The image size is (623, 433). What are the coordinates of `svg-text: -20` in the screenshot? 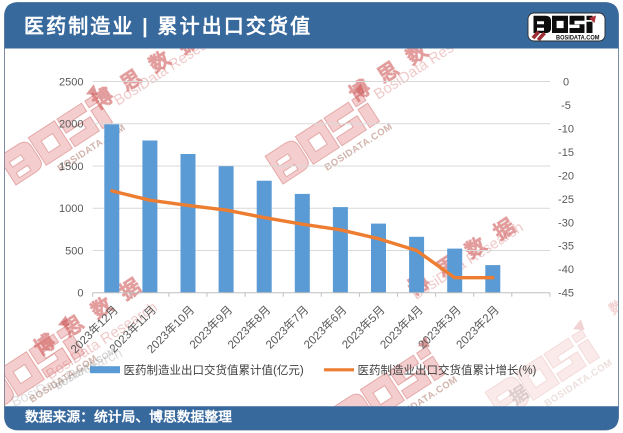 It's located at (566, 176).